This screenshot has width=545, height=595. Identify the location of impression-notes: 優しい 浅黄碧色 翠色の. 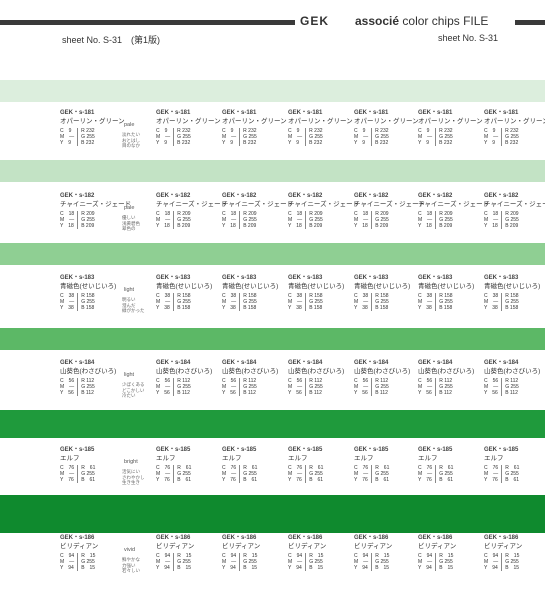
(131, 223).